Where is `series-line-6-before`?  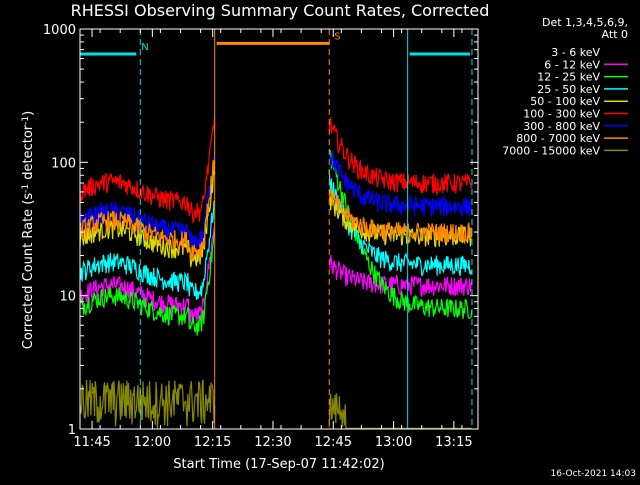
series-line-6-before is located at coordinates (147, 169).